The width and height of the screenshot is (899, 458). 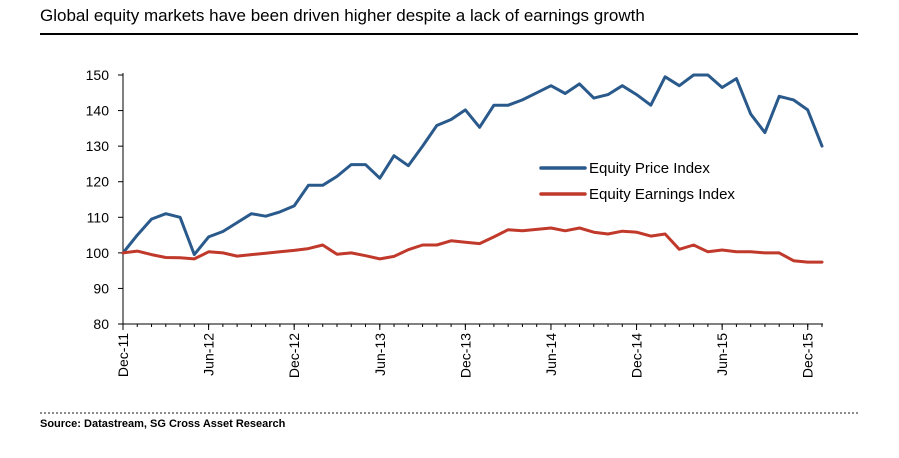 What do you see at coordinates (209, 354) in the screenshot?
I see `x-tick-label: Jun-12` at bounding box center [209, 354].